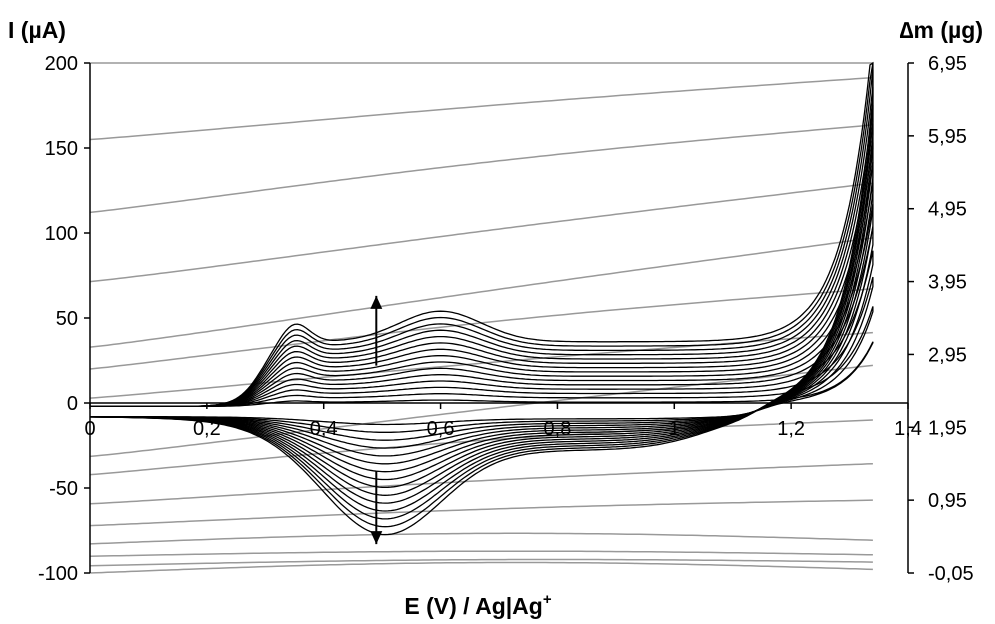 The image size is (995, 624). I want to click on right-tick-label: 2,95, so click(947, 355).